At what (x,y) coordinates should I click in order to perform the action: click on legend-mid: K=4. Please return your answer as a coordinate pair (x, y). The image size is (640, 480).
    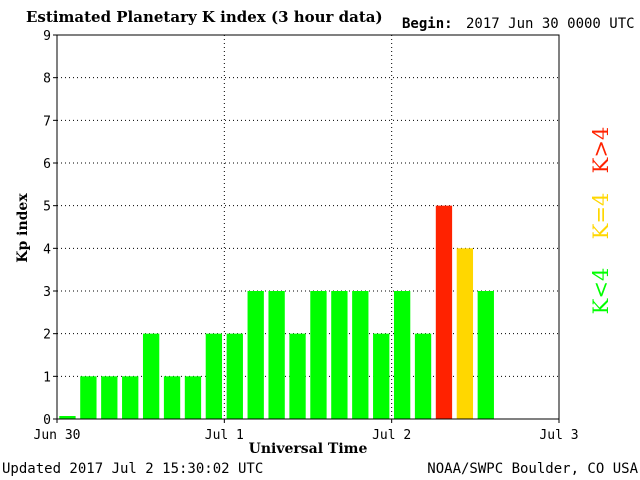
    Looking at the image, I should click on (601, 216).